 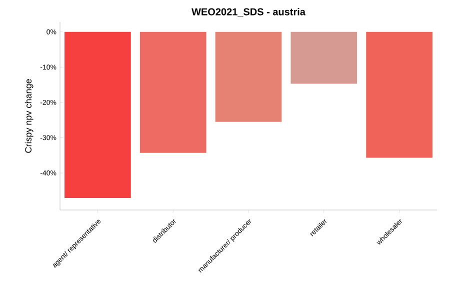 I want to click on chart-title: WEO2021_SDS - austria, so click(x=249, y=12).